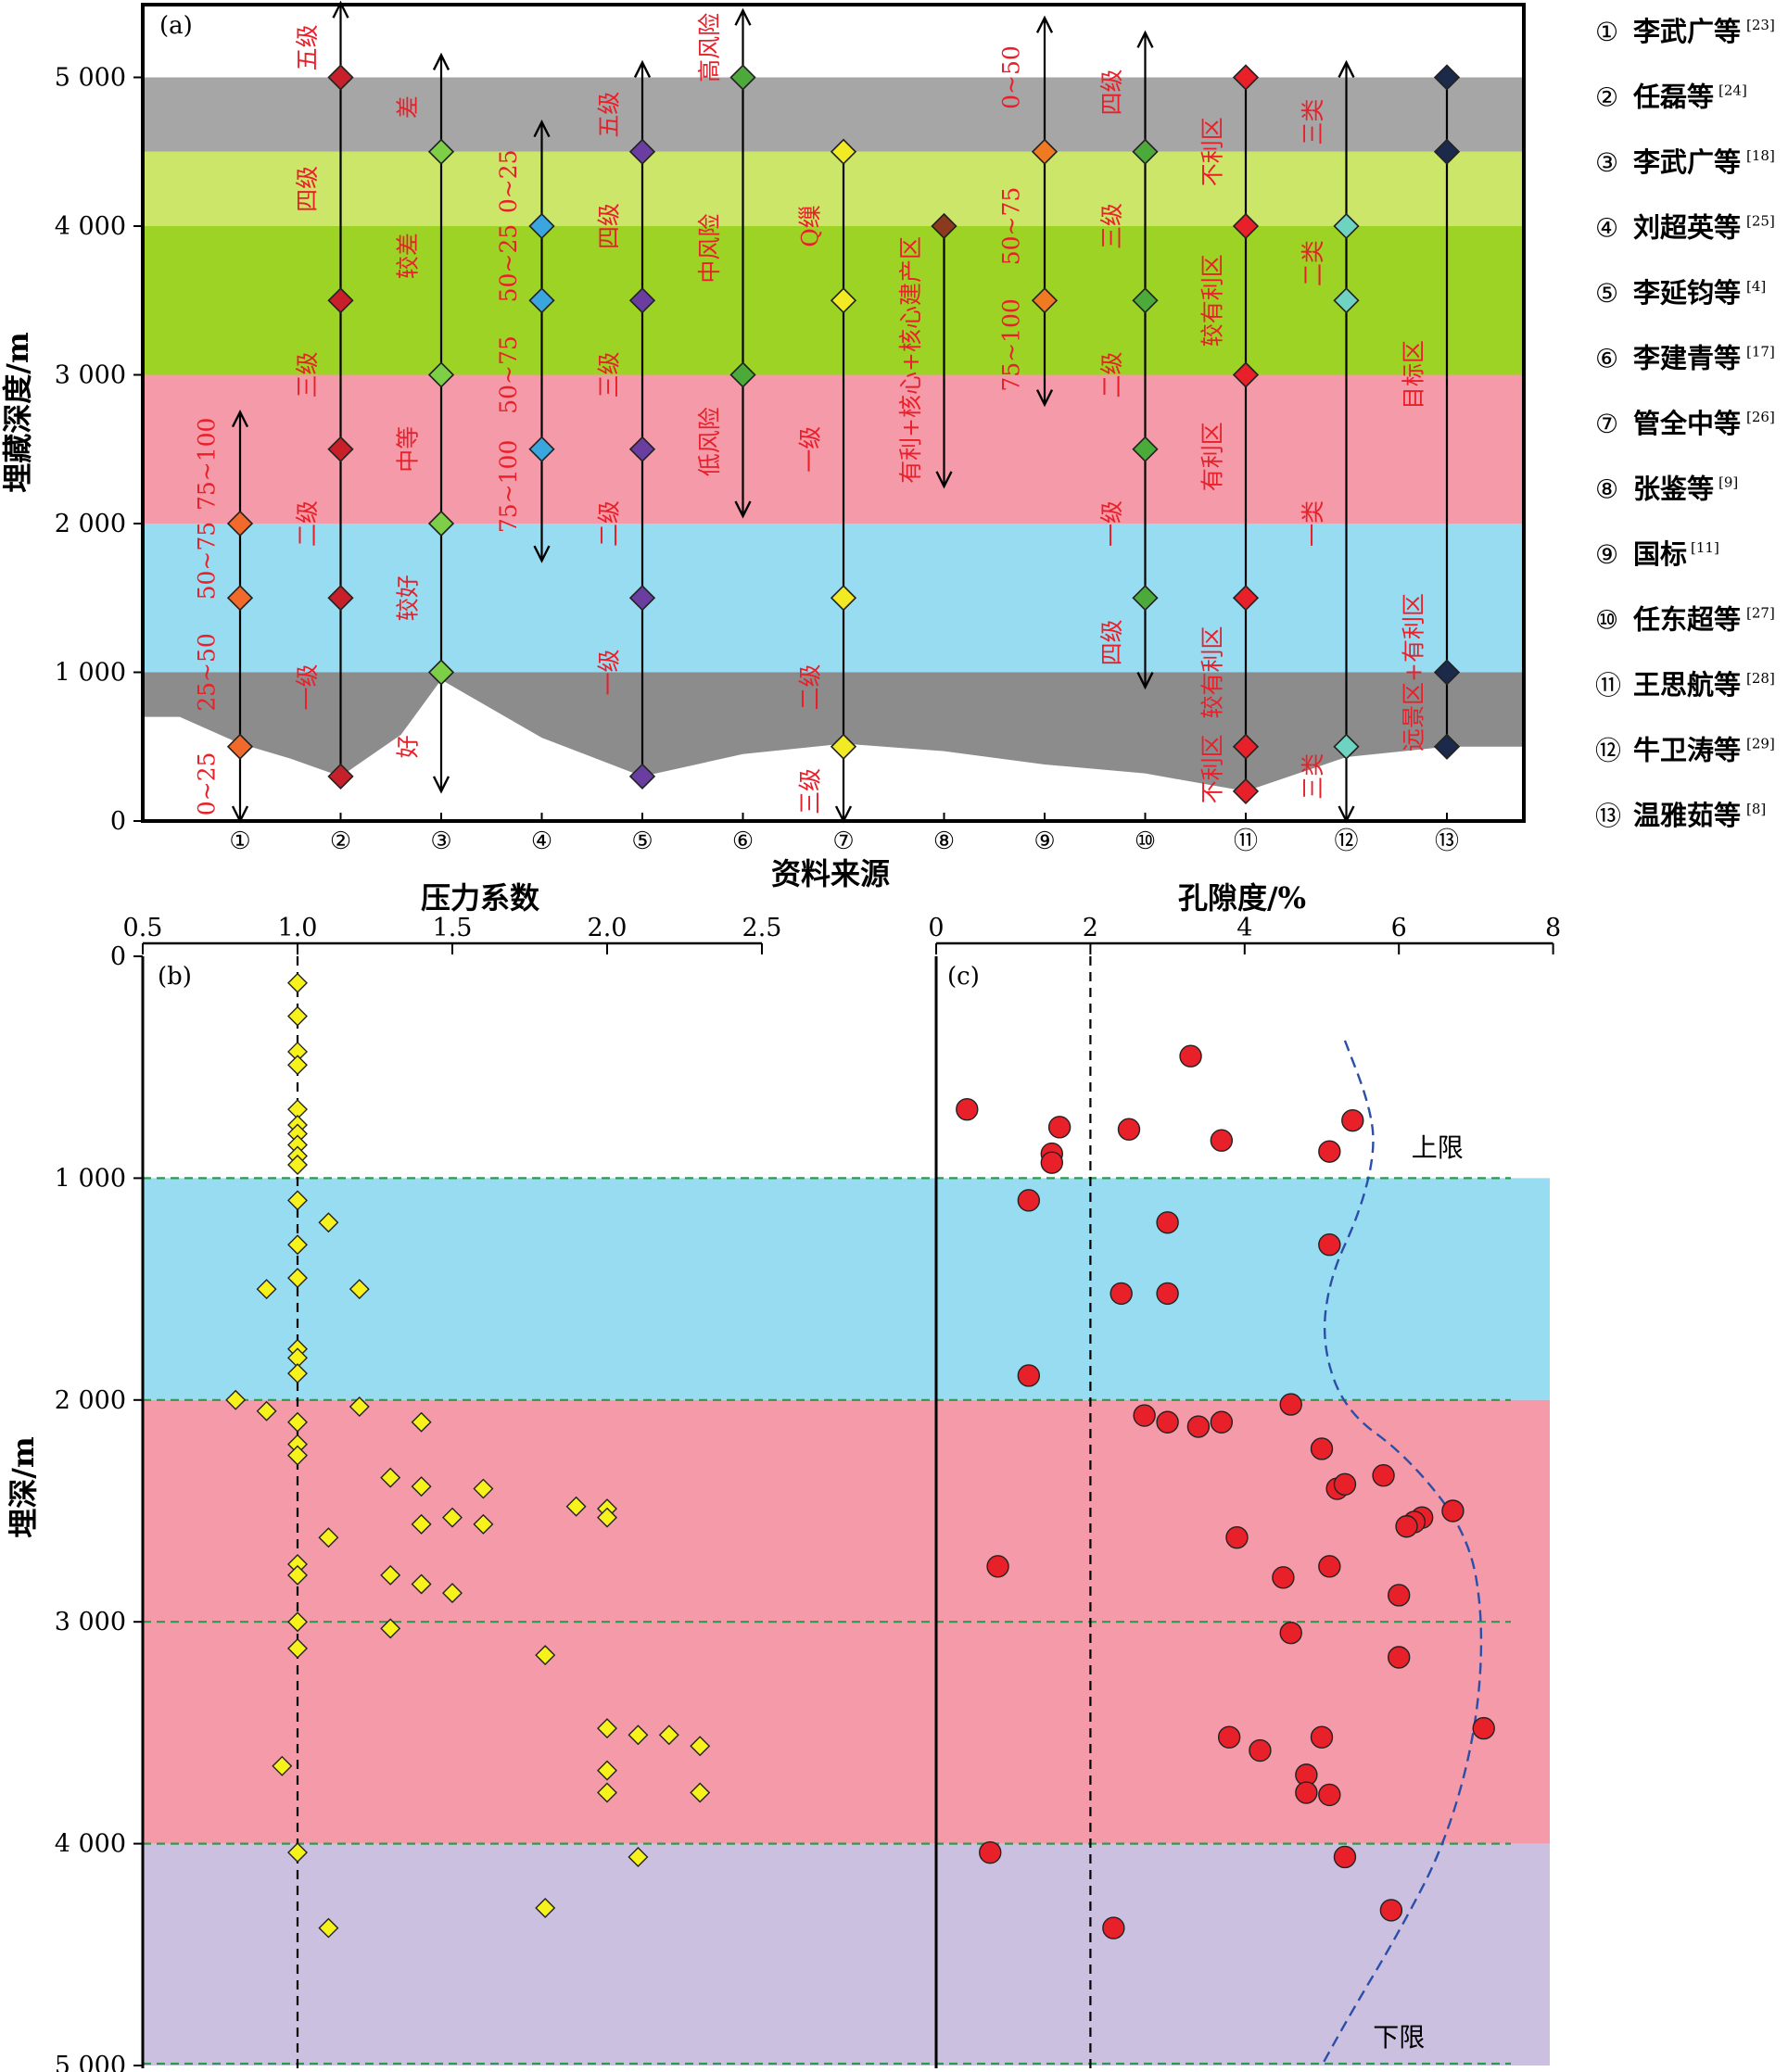 The height and width of the screenshot is (2072, 1788). What do you see at coordinates (1756, 809) in the screenshot?
I see `legend-ref: [8]` at bounding box center [1756, 809].